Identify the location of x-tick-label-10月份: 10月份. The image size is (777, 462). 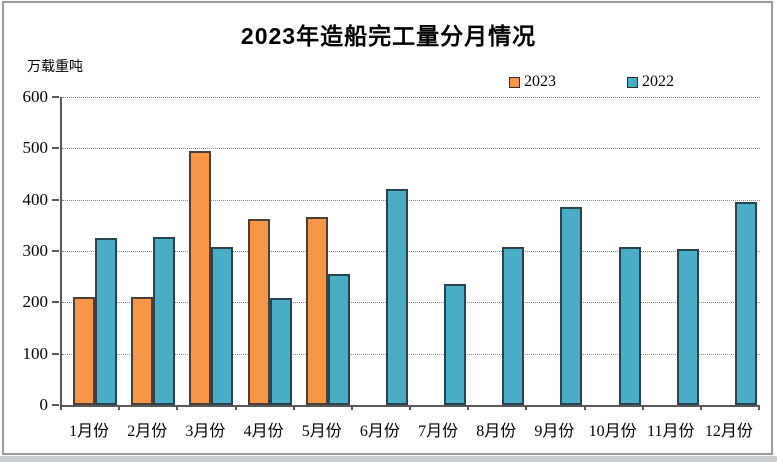
(612, 431).